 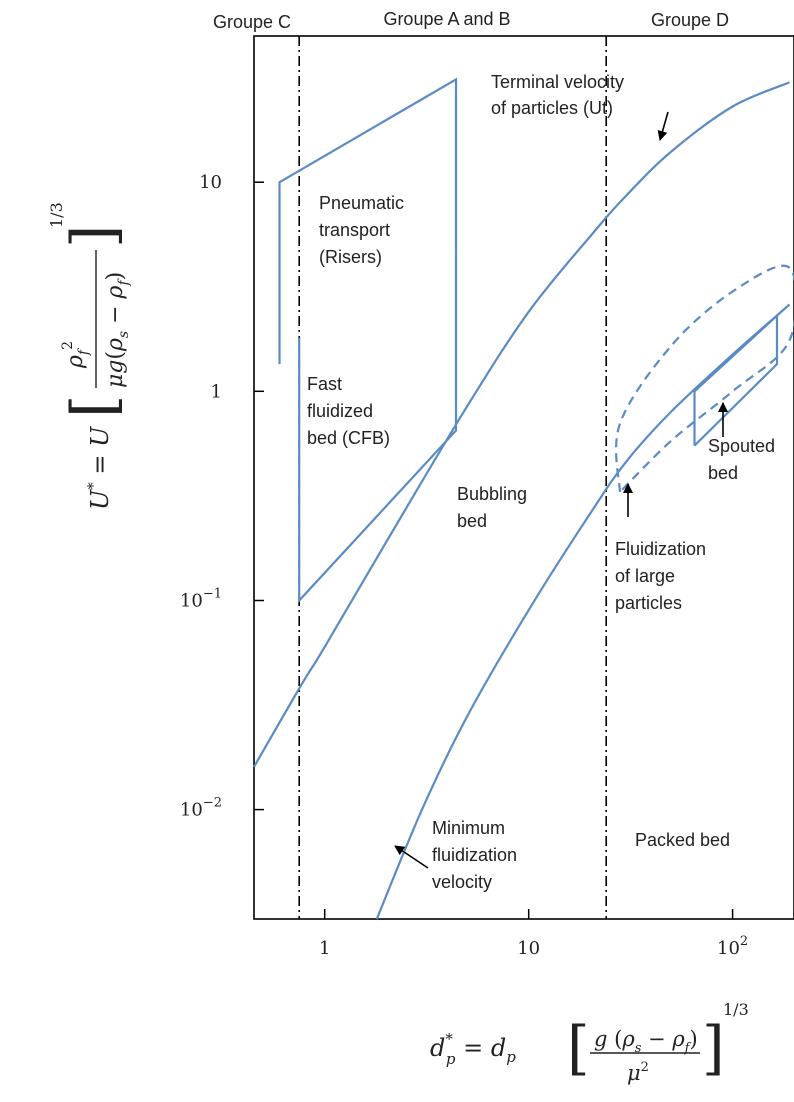 What do you see at coordinates (201, 808) in the screenshot?
I see `y-tick-label-3: 10⁻²` at bounding box center [201, 808].